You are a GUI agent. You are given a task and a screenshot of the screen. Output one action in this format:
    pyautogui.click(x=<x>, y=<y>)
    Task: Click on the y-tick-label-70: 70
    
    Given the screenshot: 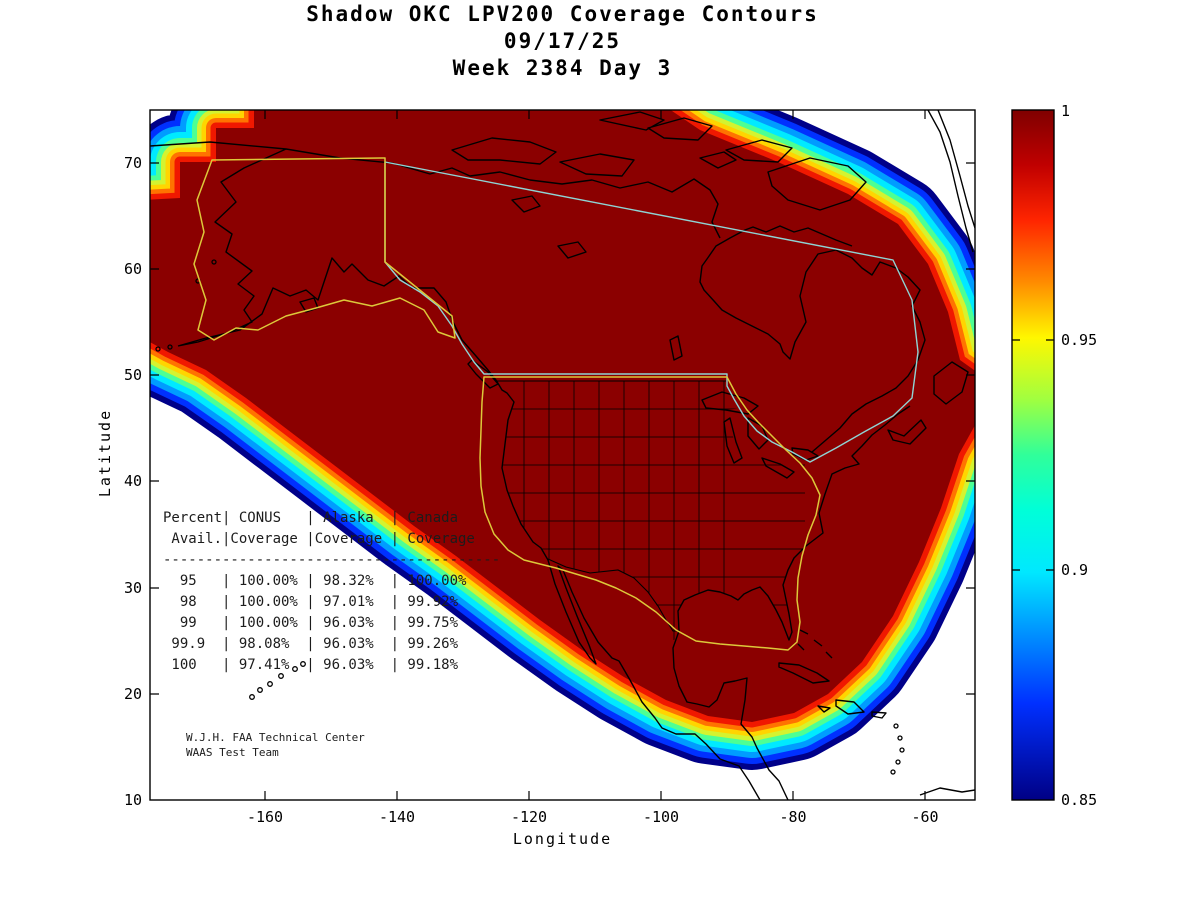 What is the action you would take?
    pyautogui.click(x=132, y=163)
    